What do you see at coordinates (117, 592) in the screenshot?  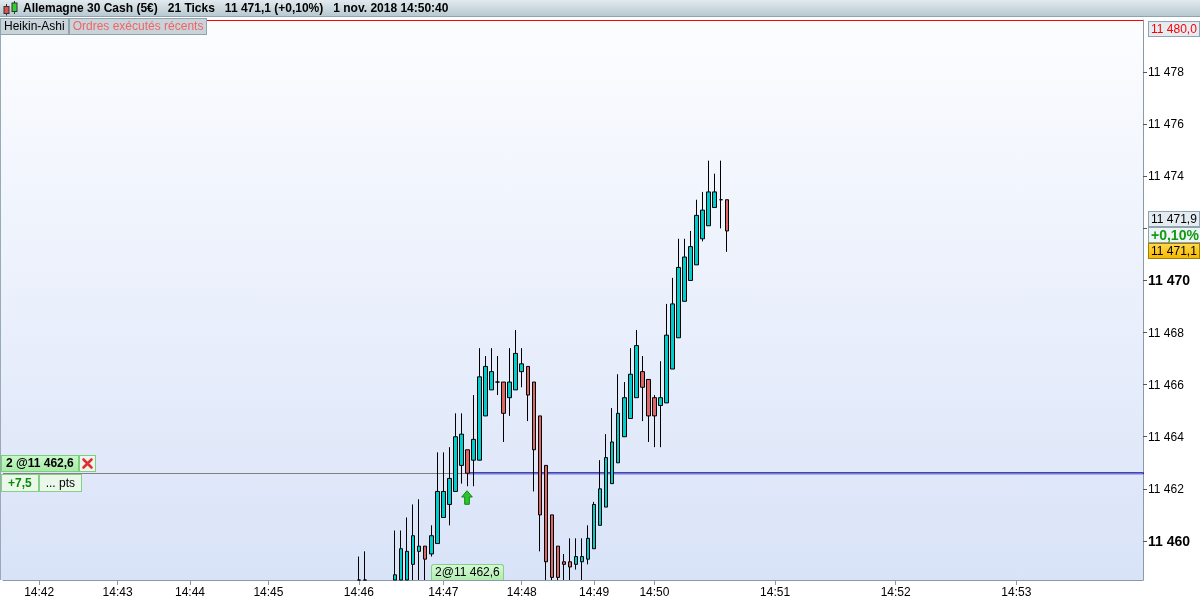 I see `x-tick-label: 14:43` at bounding box center [117, 592].